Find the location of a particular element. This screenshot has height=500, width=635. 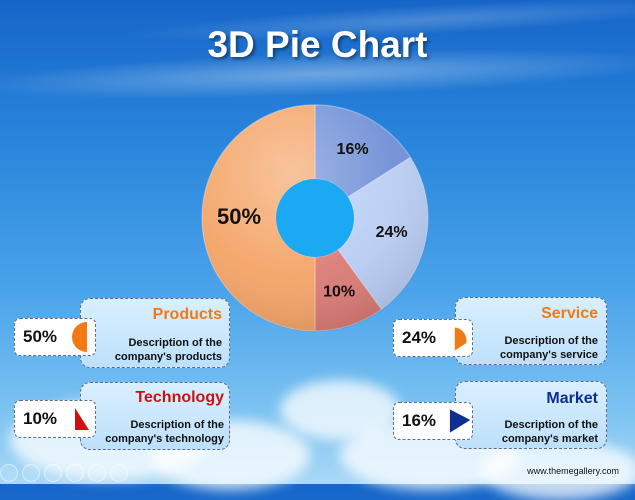

service-percent-box: 24% is located at coordinates (433, 338).